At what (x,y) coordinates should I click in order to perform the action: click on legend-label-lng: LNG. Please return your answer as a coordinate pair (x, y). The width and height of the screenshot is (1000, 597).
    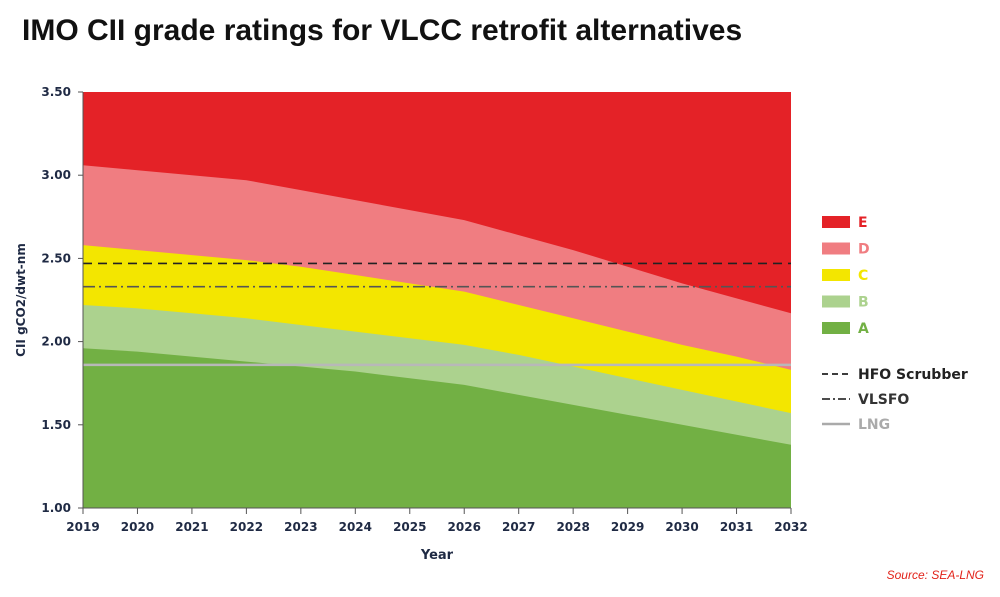
    Looking at the image, I should click on (874, 425).